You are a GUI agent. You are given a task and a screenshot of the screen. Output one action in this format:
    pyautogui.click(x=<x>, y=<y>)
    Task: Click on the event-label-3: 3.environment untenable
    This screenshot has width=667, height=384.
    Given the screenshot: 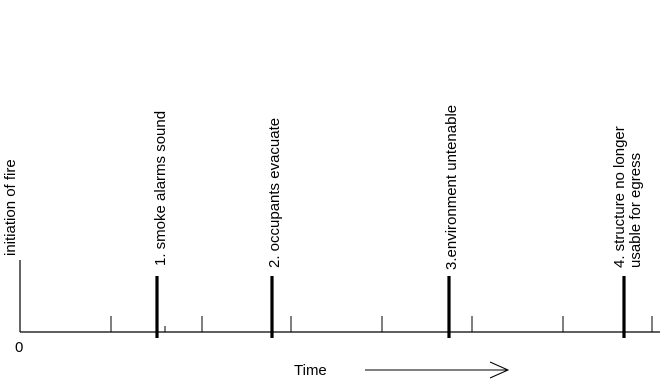 What is the action you would take?
    pyautogui.click(x=451, y=187)
    